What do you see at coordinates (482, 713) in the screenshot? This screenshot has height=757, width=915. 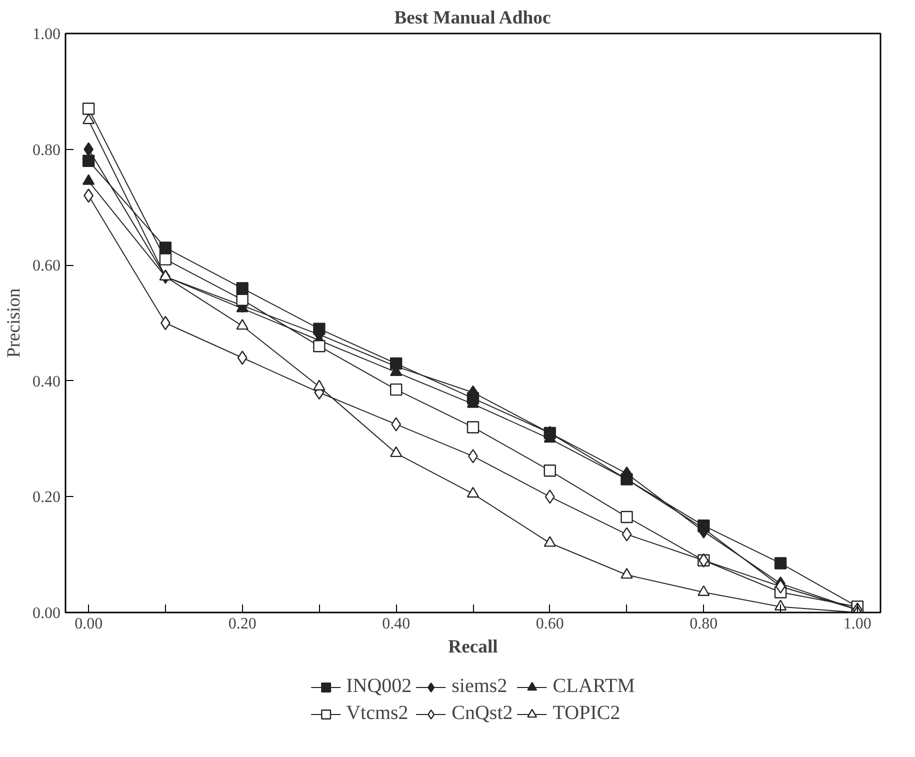 I see `legend-label: CnQst2` at bounding box center [482, 713].